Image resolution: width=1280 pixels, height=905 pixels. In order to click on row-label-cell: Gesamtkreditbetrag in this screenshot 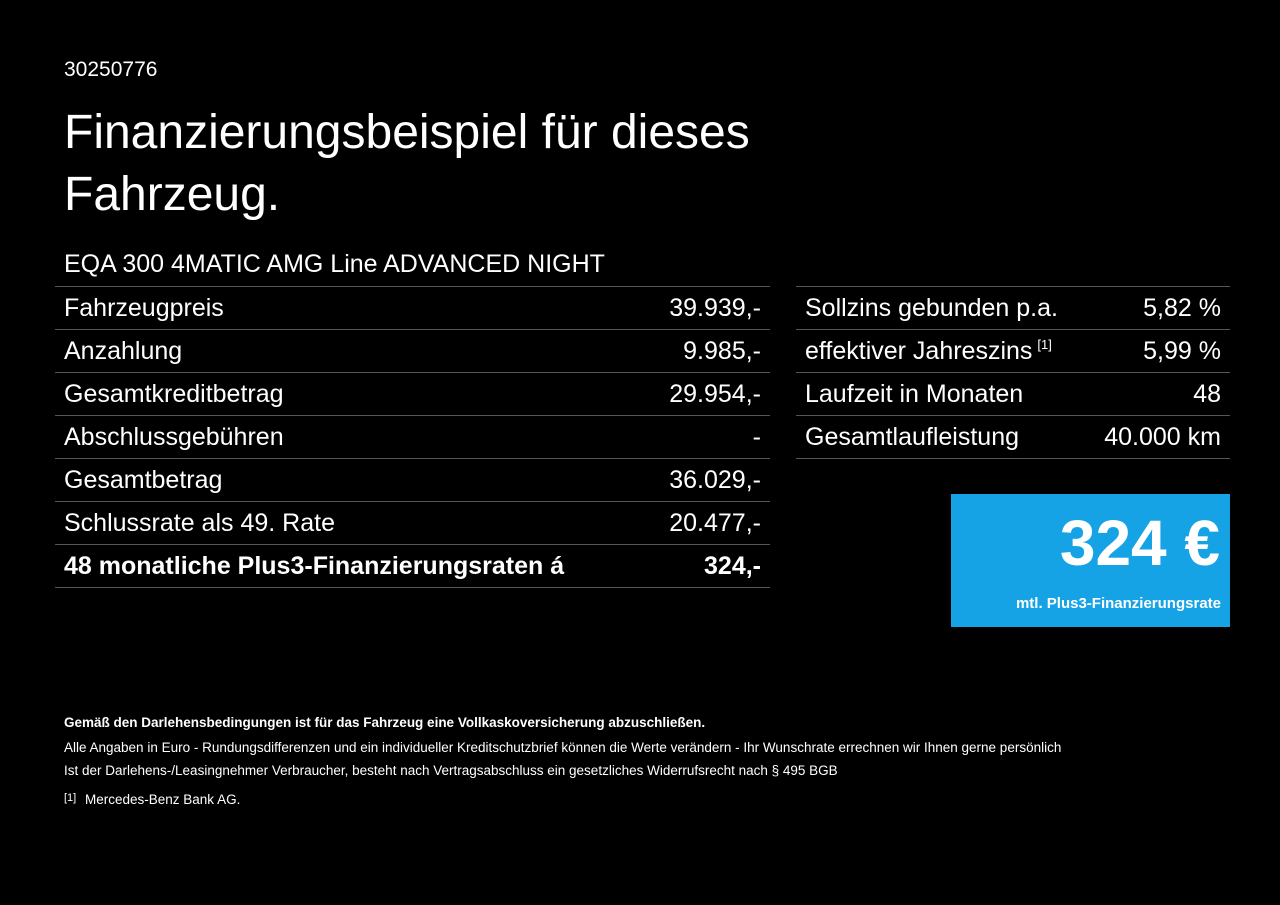, I will do `click(174, 394)`.